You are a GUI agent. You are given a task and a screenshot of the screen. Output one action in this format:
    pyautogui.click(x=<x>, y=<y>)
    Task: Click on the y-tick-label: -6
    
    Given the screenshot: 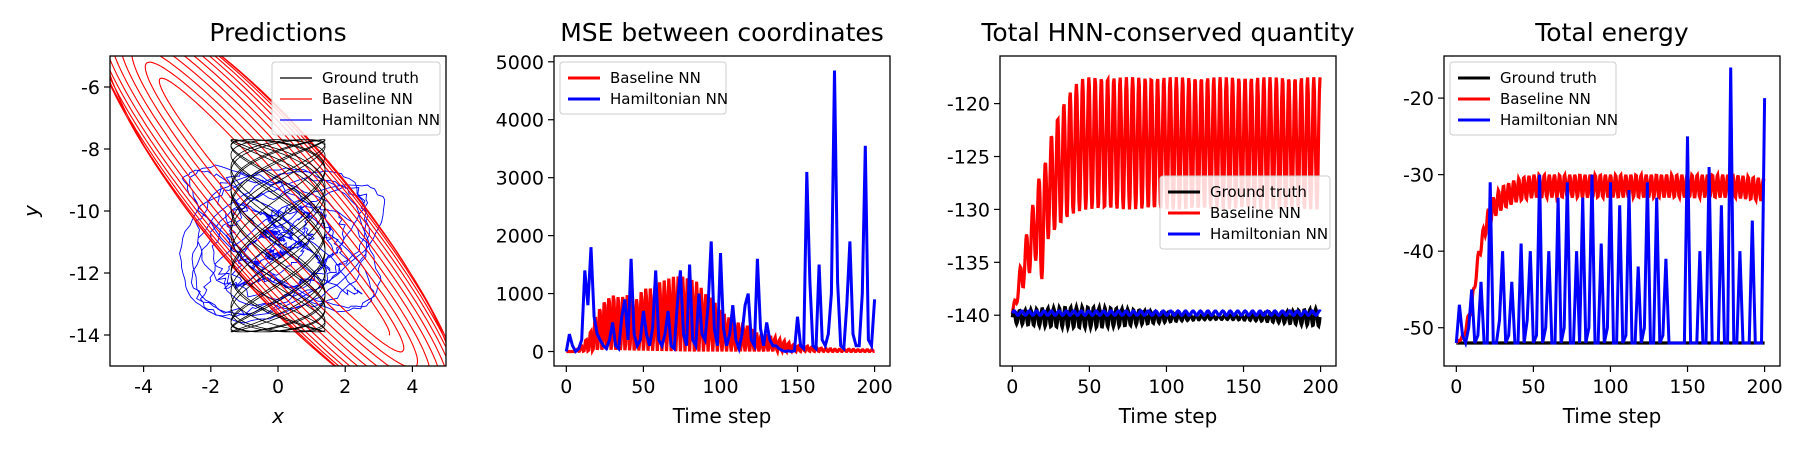 What is the action you would take?
    pyautogui.click(x=90, y=88)
    